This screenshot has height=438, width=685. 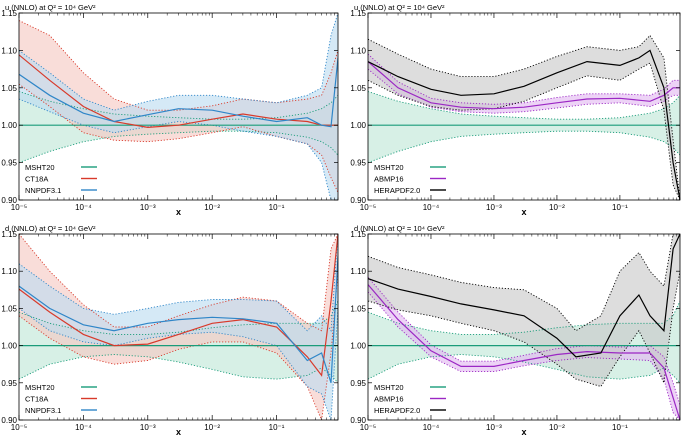 I want to click on band-msht20, so click(x=524, y=127).